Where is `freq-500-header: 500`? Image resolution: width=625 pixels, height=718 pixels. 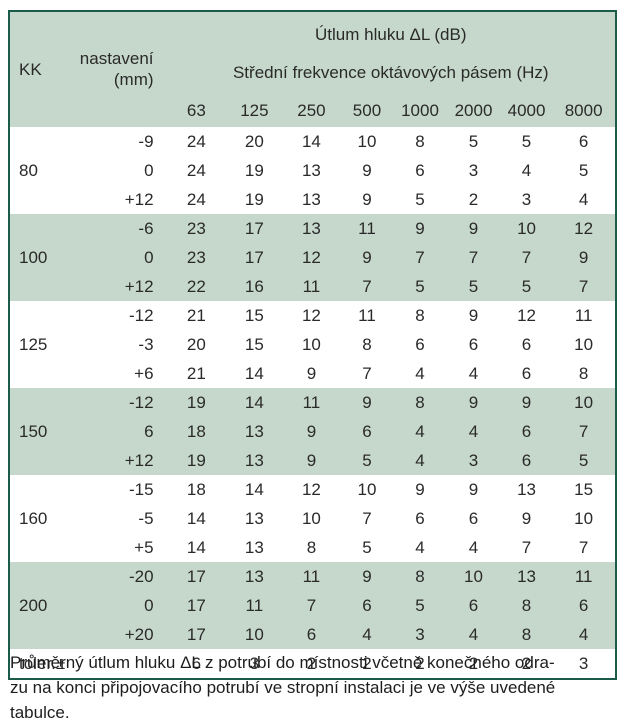 freq-500-header: 500 is located at coordinates (367, 111).